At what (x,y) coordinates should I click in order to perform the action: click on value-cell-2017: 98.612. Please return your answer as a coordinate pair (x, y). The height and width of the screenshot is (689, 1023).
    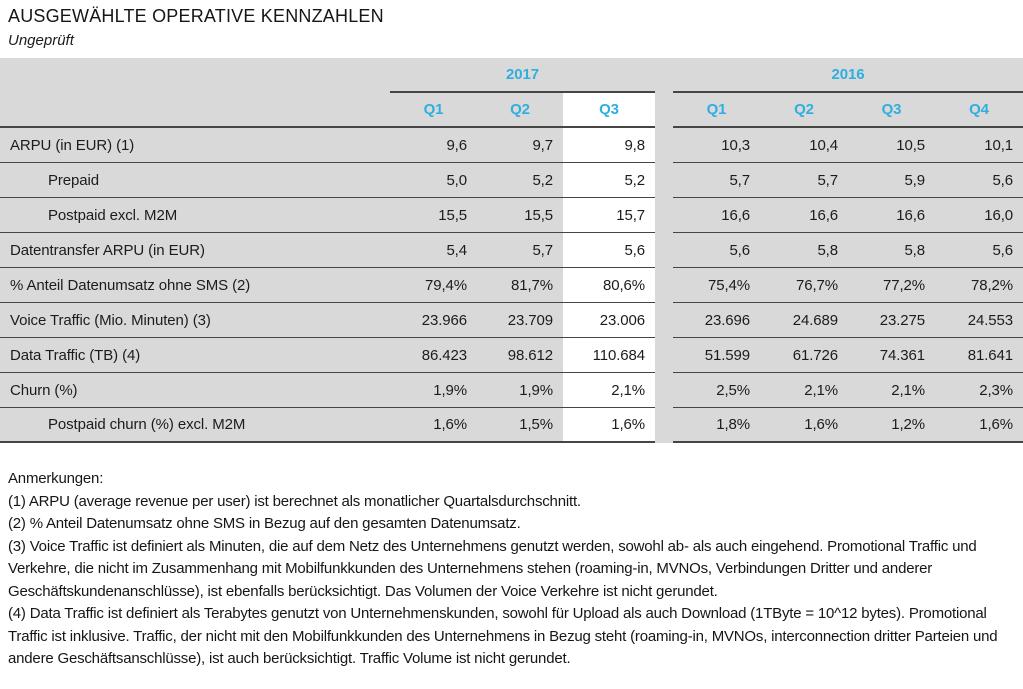
    Looking at the image, I should click on (520, 355).